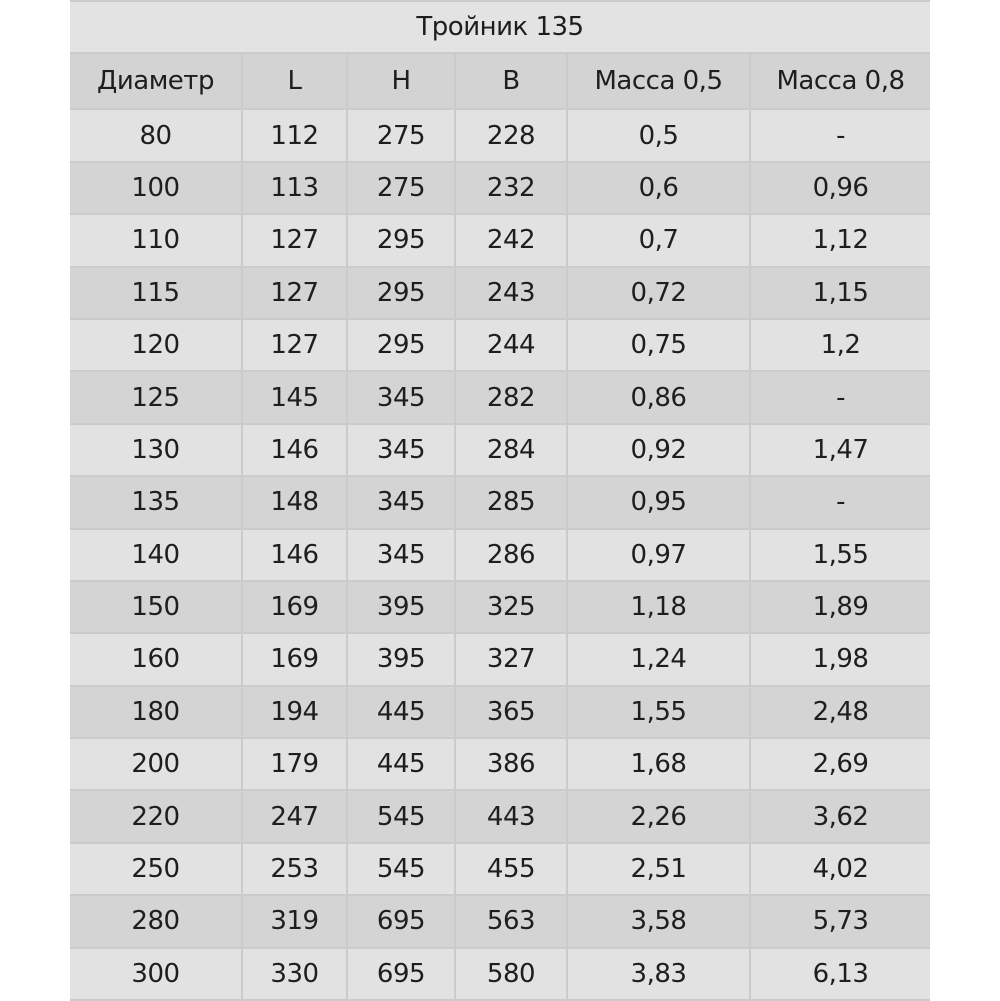 The height and width of the screenshot is (1001, 1000). I want to click on table-cell: 146, so click(294, 554).